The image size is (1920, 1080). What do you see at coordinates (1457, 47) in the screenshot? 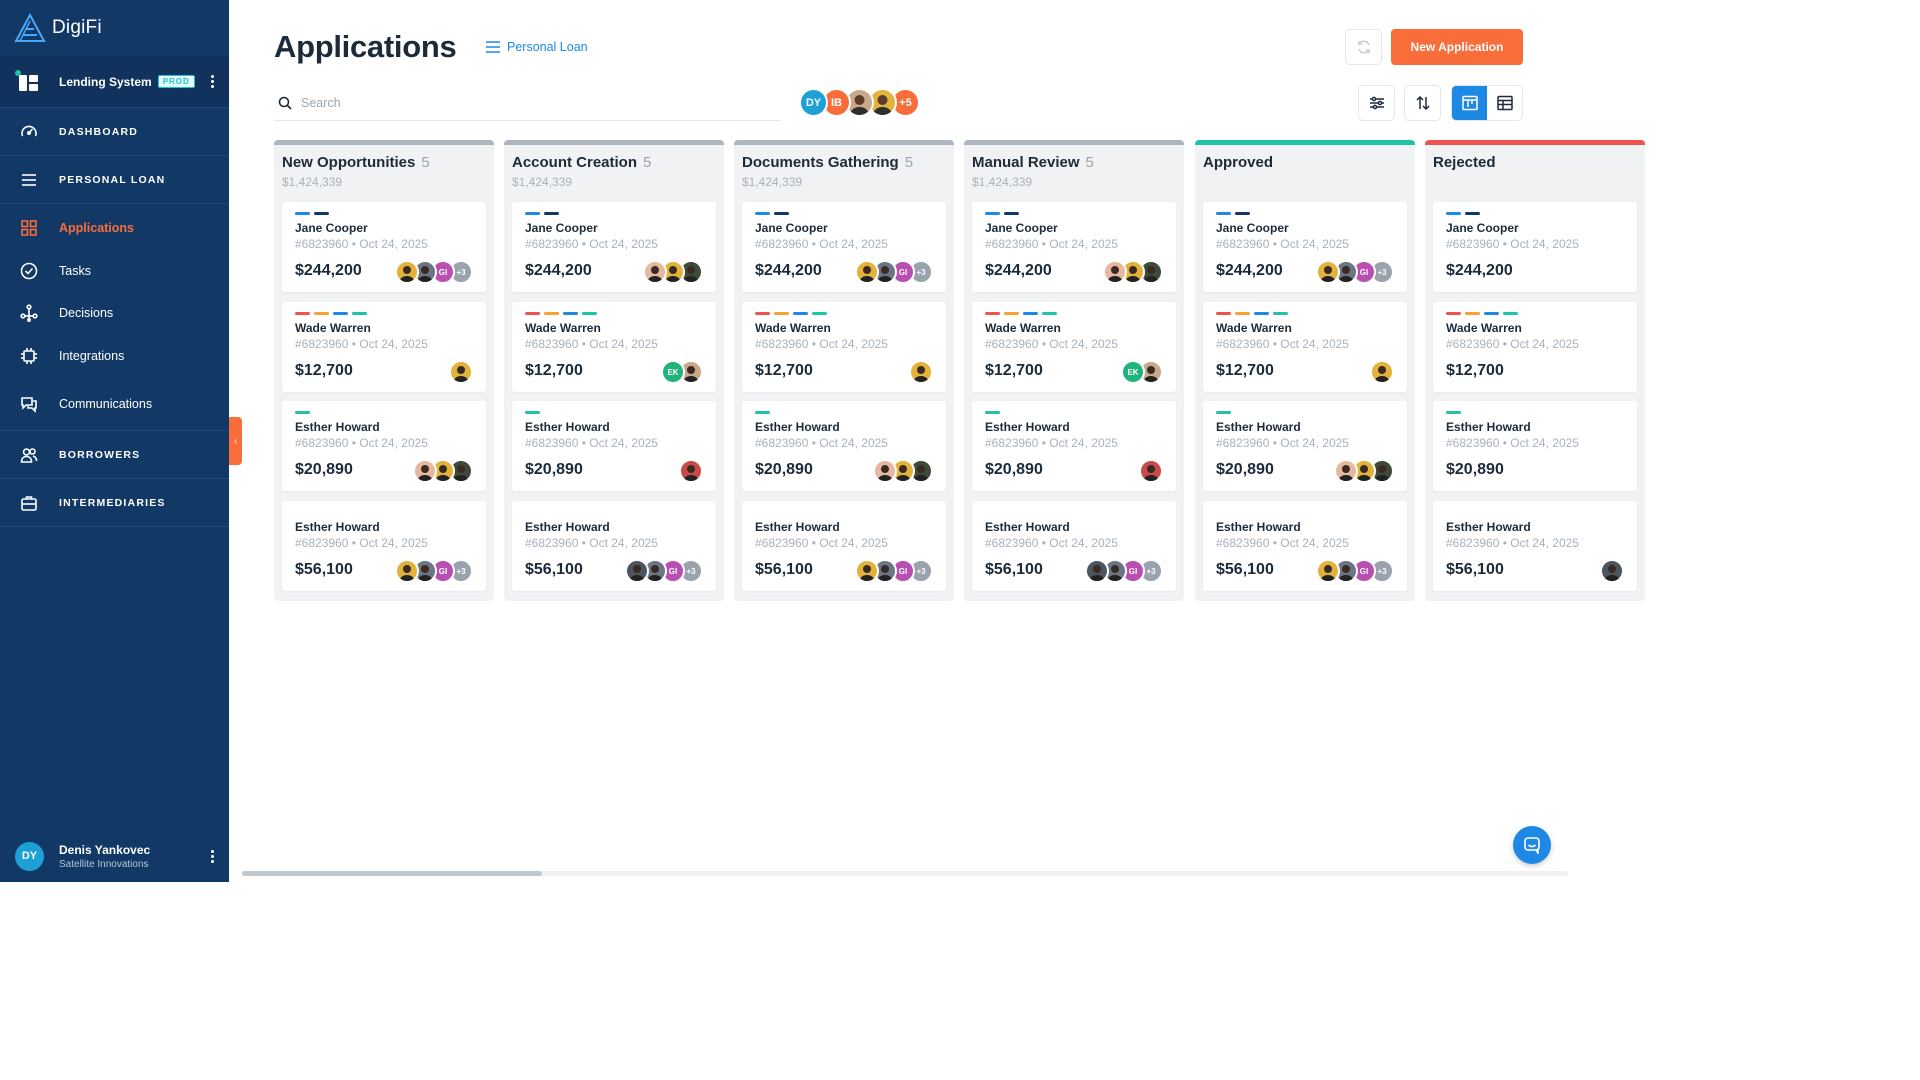
I see `new-application-button: New Application` at bounding box center [1457, 47].